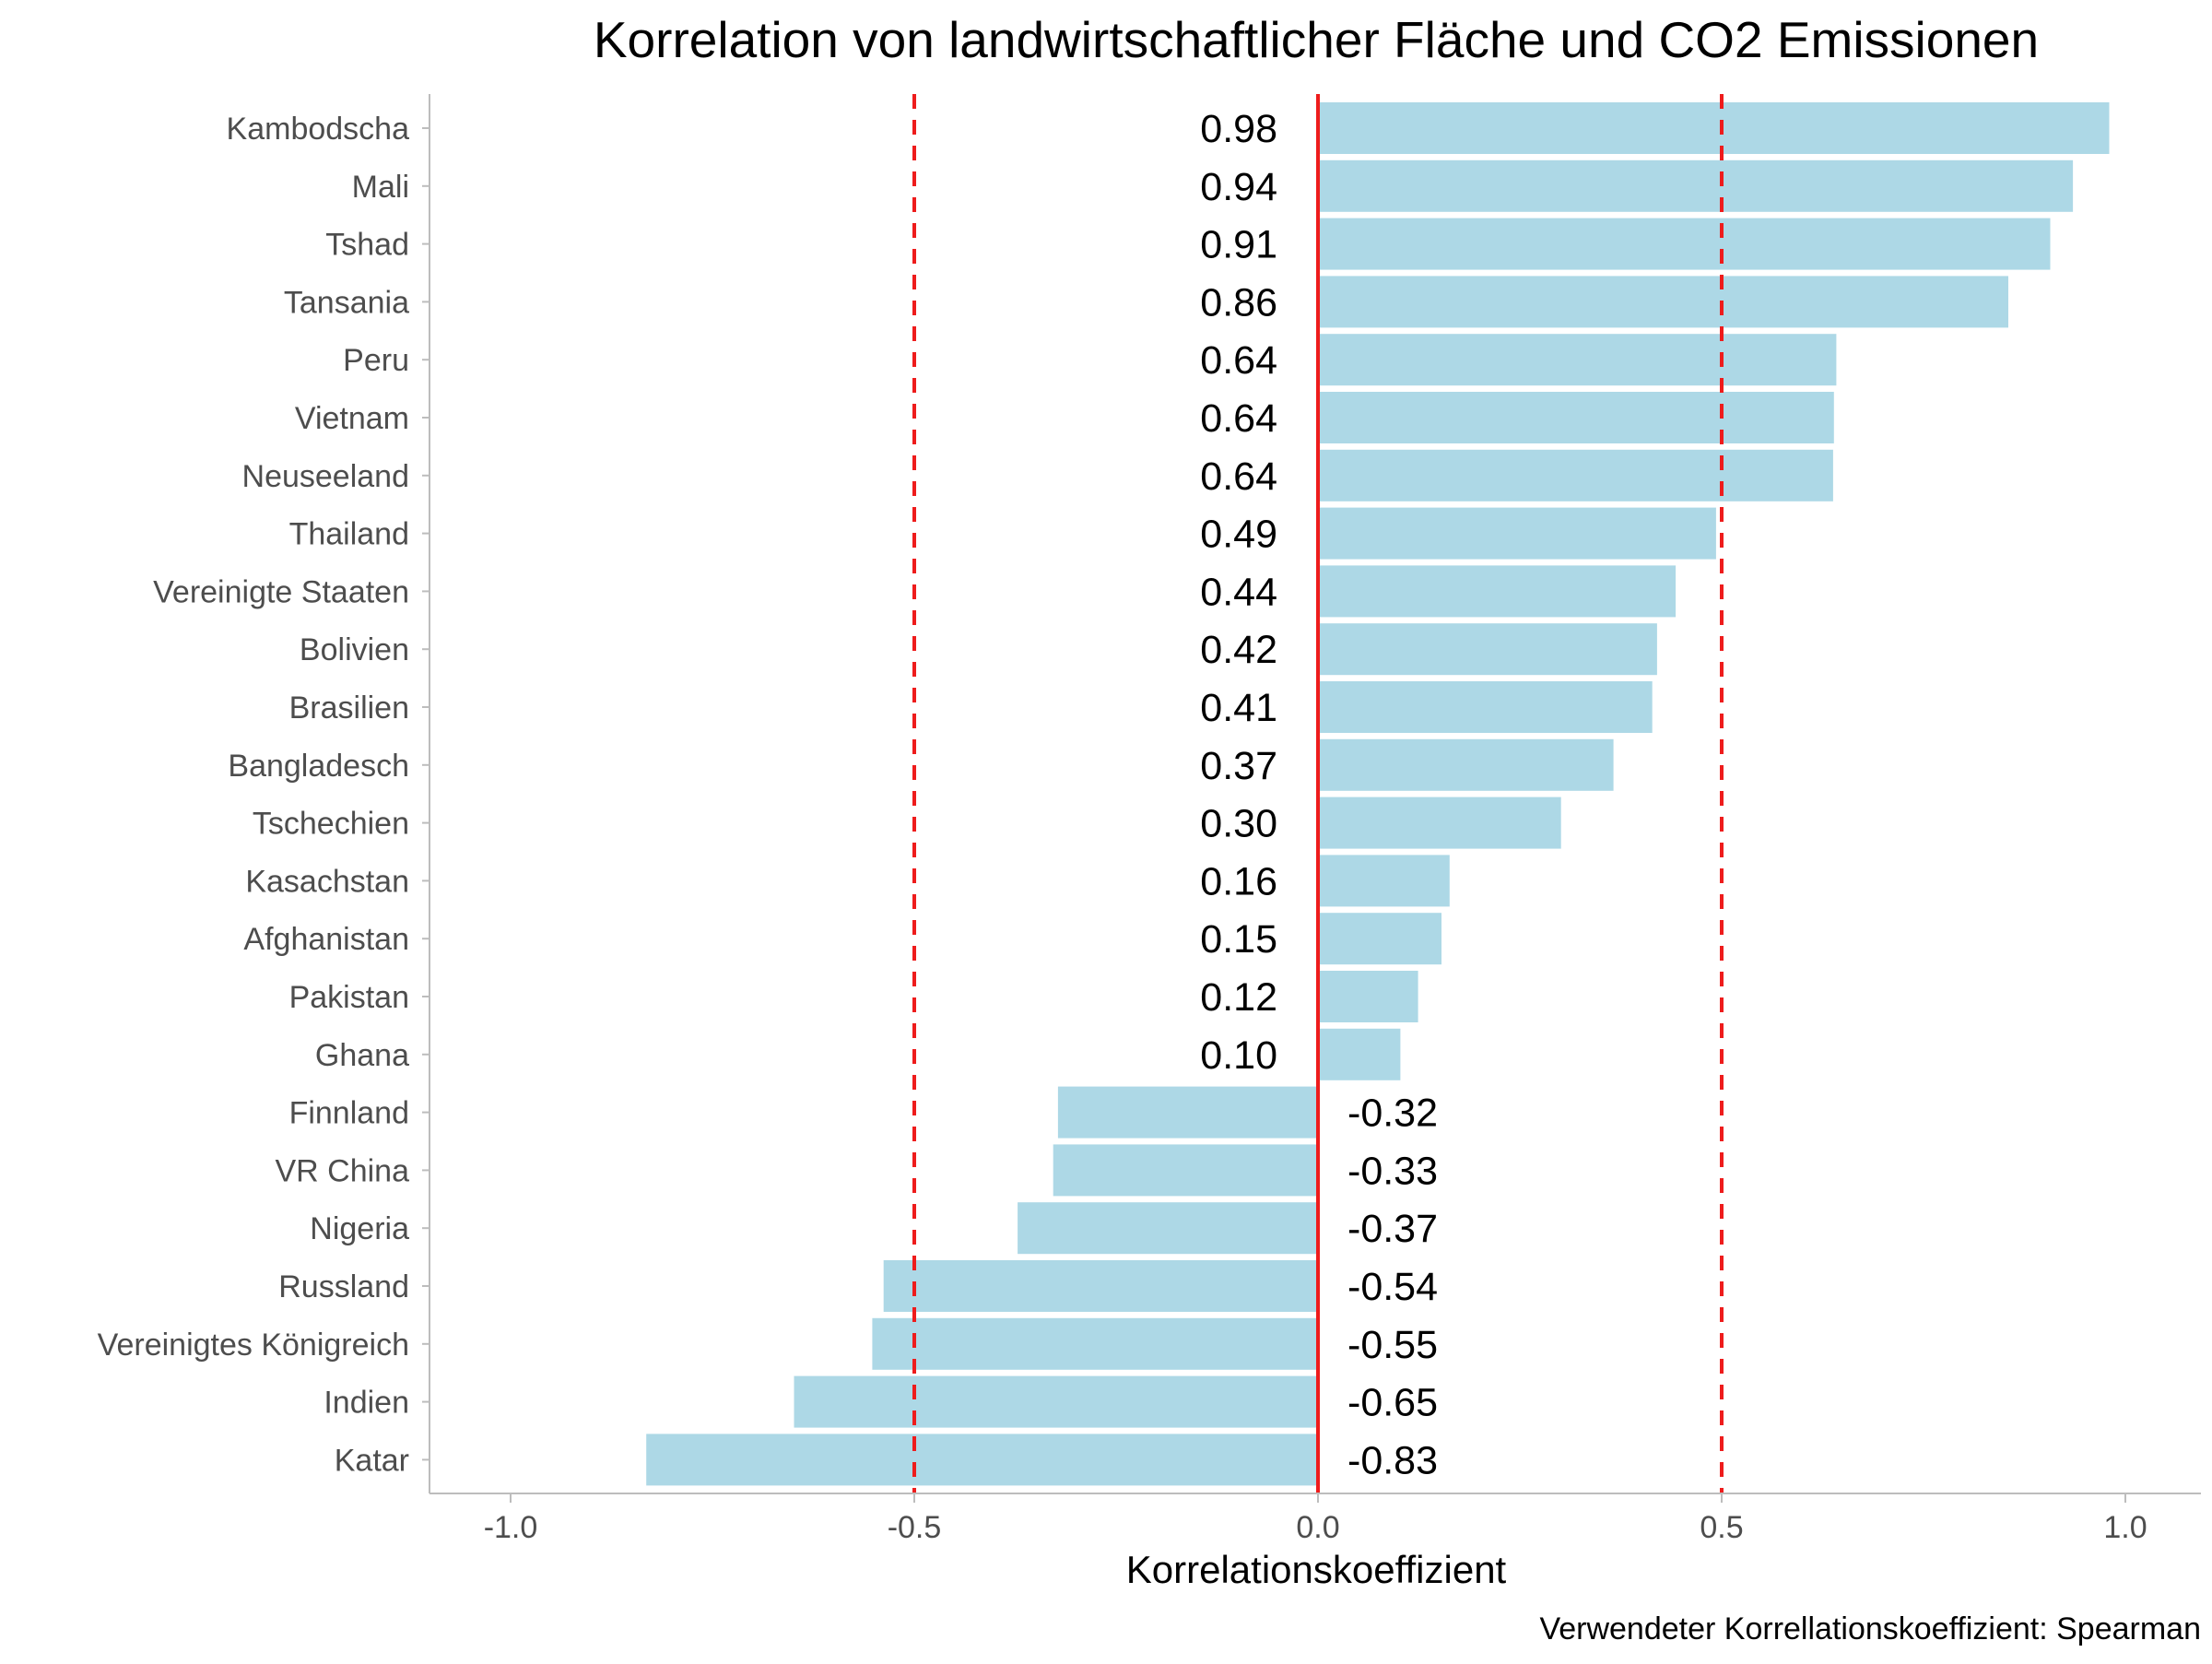 Image resolution: width=2212 pixels, height=1664 pixels. What do you see at coordinates (318, 766) in the screenshot?
I see `y-tick-label: Bangladesch` at bounding box center [318, 766].